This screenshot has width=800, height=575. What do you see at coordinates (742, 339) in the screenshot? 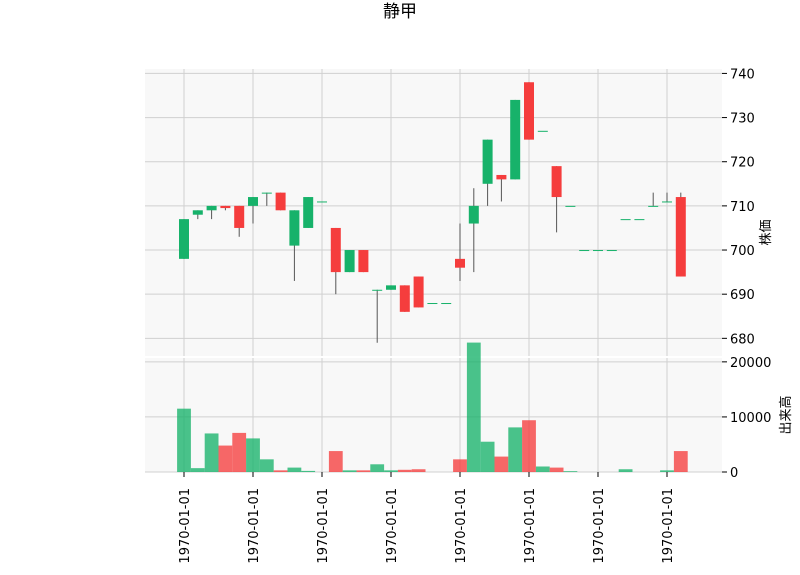
I see `price-tick-label: 680` at bounding box center [742, 339].